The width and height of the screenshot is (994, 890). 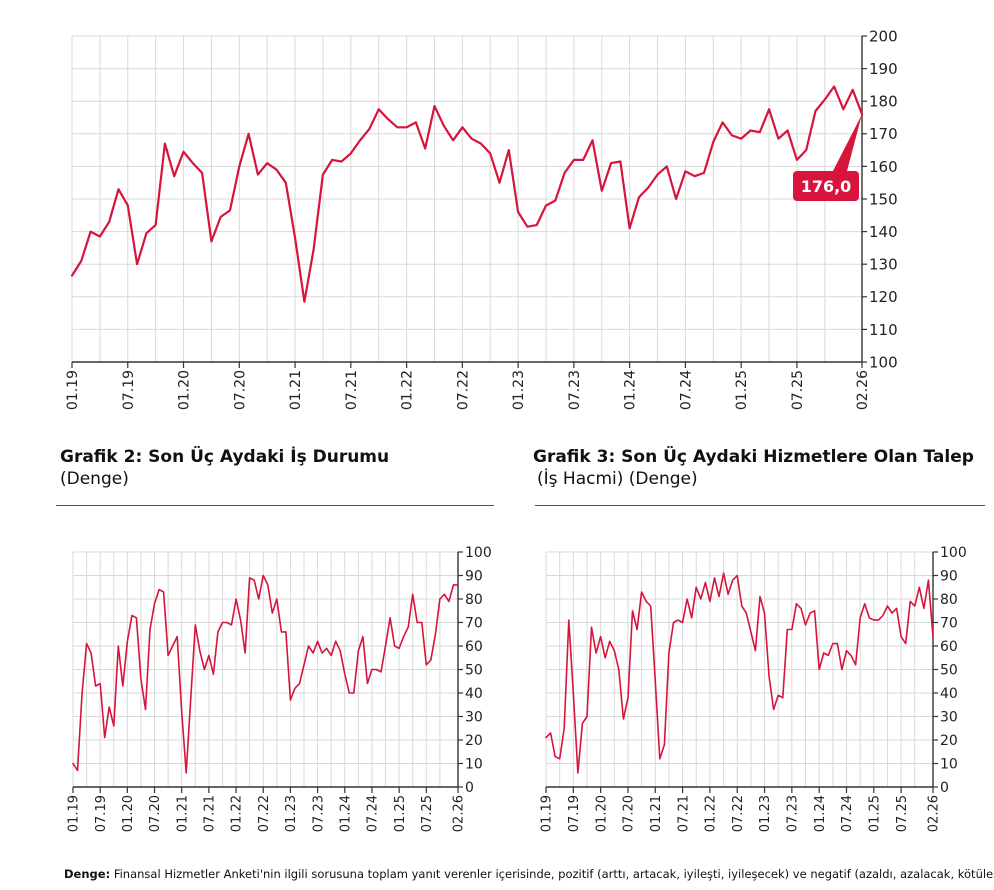 What do you see at coordinates (275, 505) in the screenshot?
I see `chart-2-divider` at bounding box center [275, 505].